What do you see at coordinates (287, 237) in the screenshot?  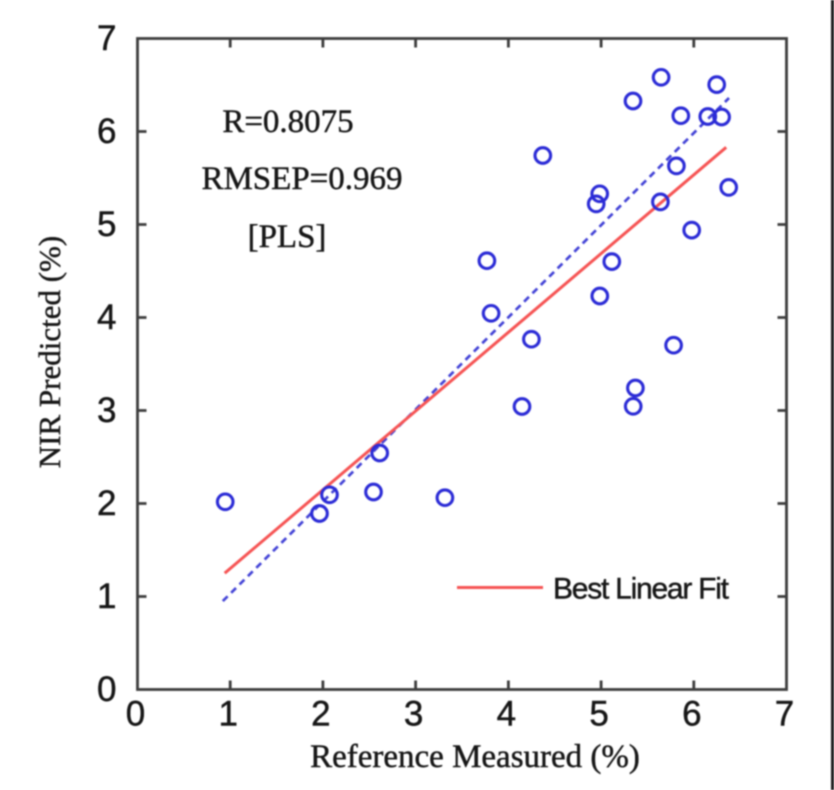 I see `svg-text: [PLS]` at bounding box center [287, 237].